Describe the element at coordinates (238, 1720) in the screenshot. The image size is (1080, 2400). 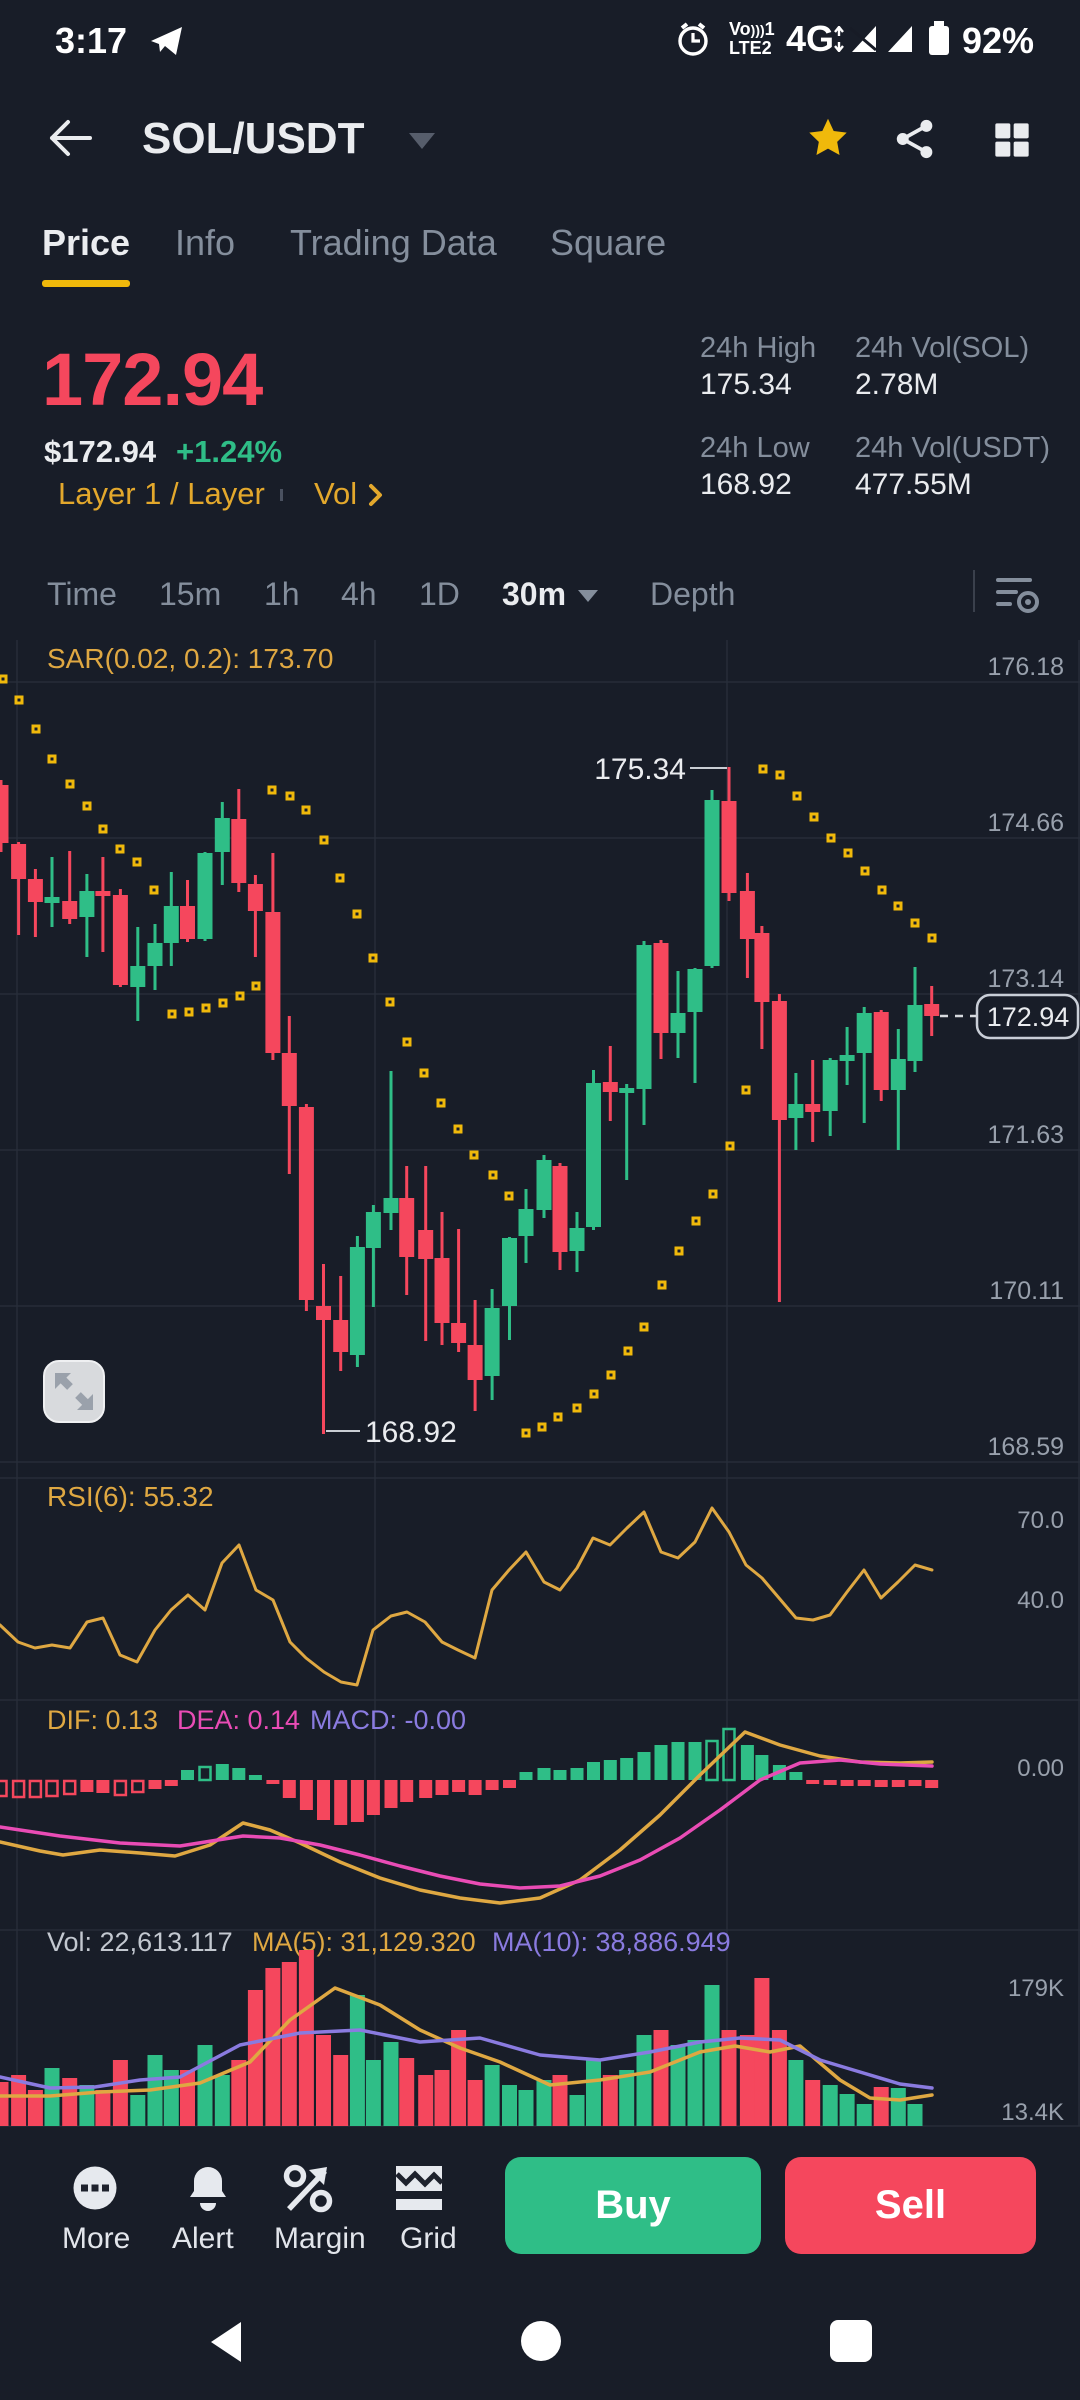
I see `svg-text: DEA: 0.14` at that location.